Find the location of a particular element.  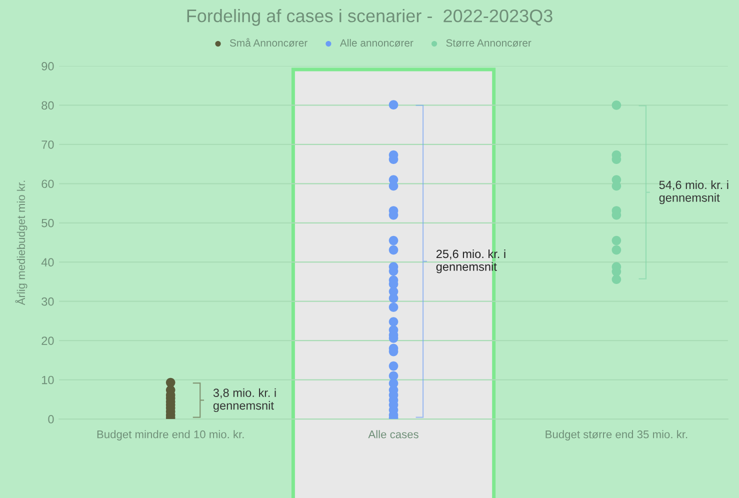

y-tick-label: 60 is located at coordinates (48, 184).